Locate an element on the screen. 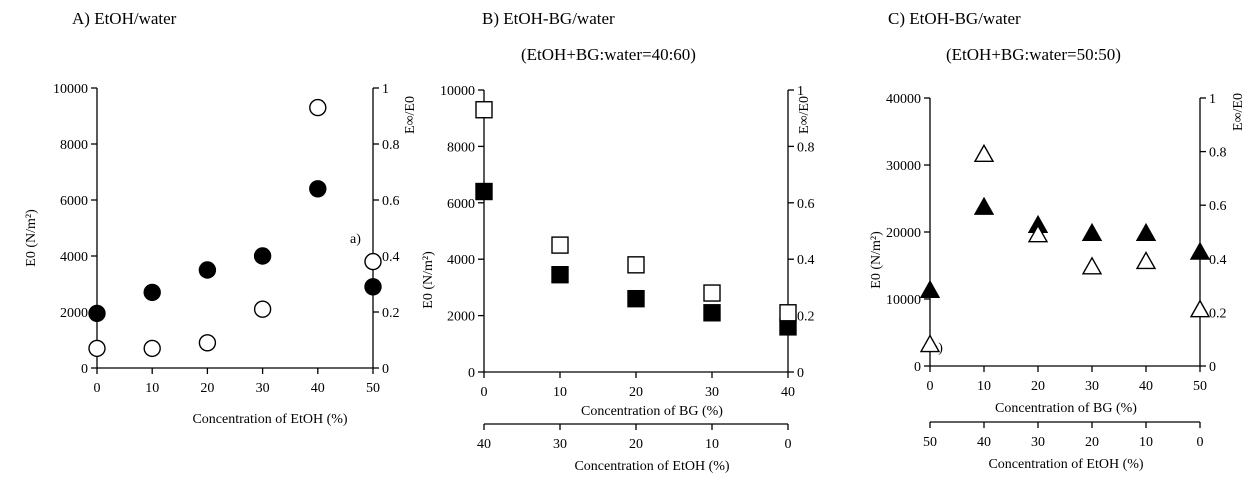  panel-a-y-tick-label: 6000 is located at coordinates (74, 201).